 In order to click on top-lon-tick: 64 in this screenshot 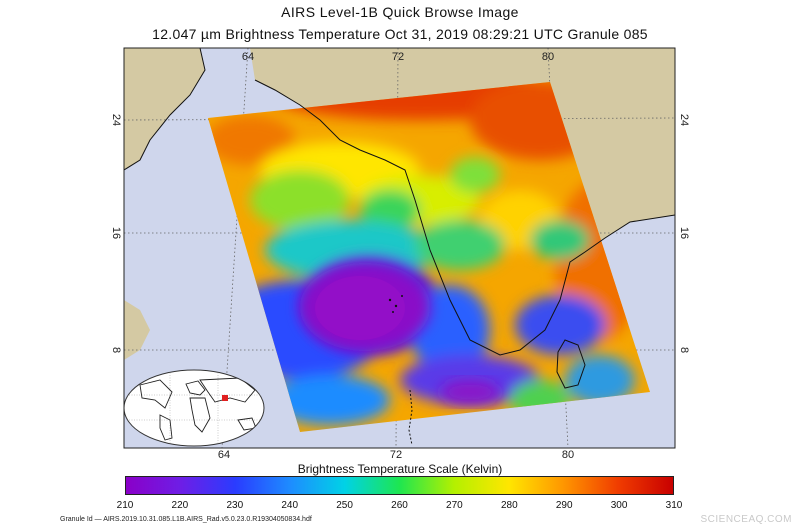, I will do `click(248, 57)`.